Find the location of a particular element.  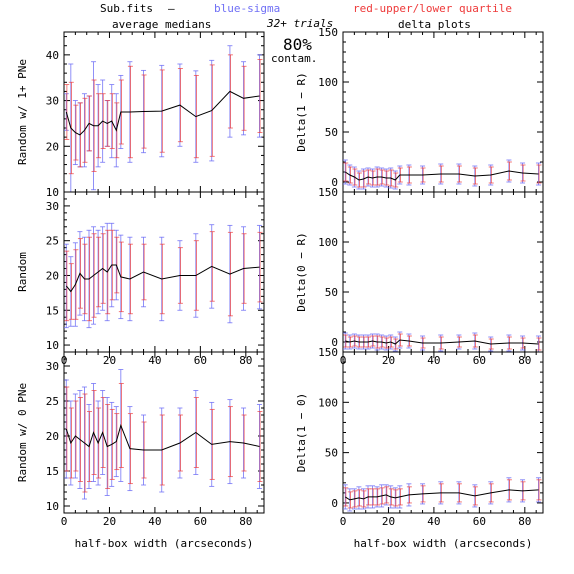

y-axis-label: Random is located at coordinates (22, 272).